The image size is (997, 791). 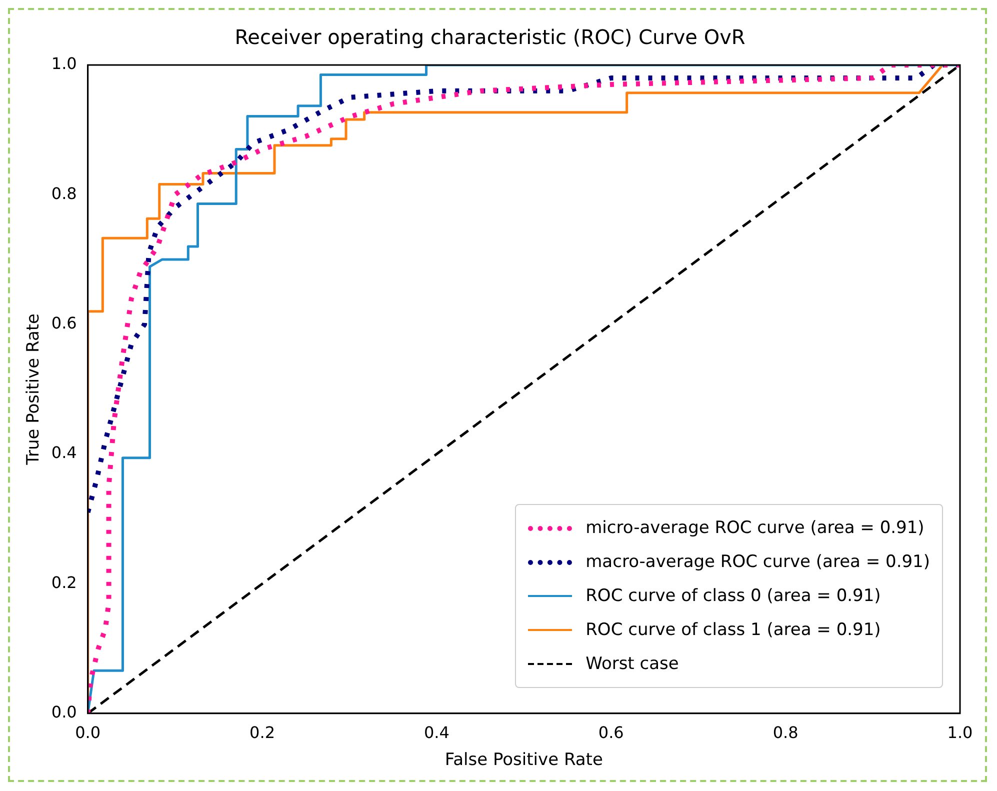 I want to click on x-tick-label: 0.4, so click(x=437, y=732).